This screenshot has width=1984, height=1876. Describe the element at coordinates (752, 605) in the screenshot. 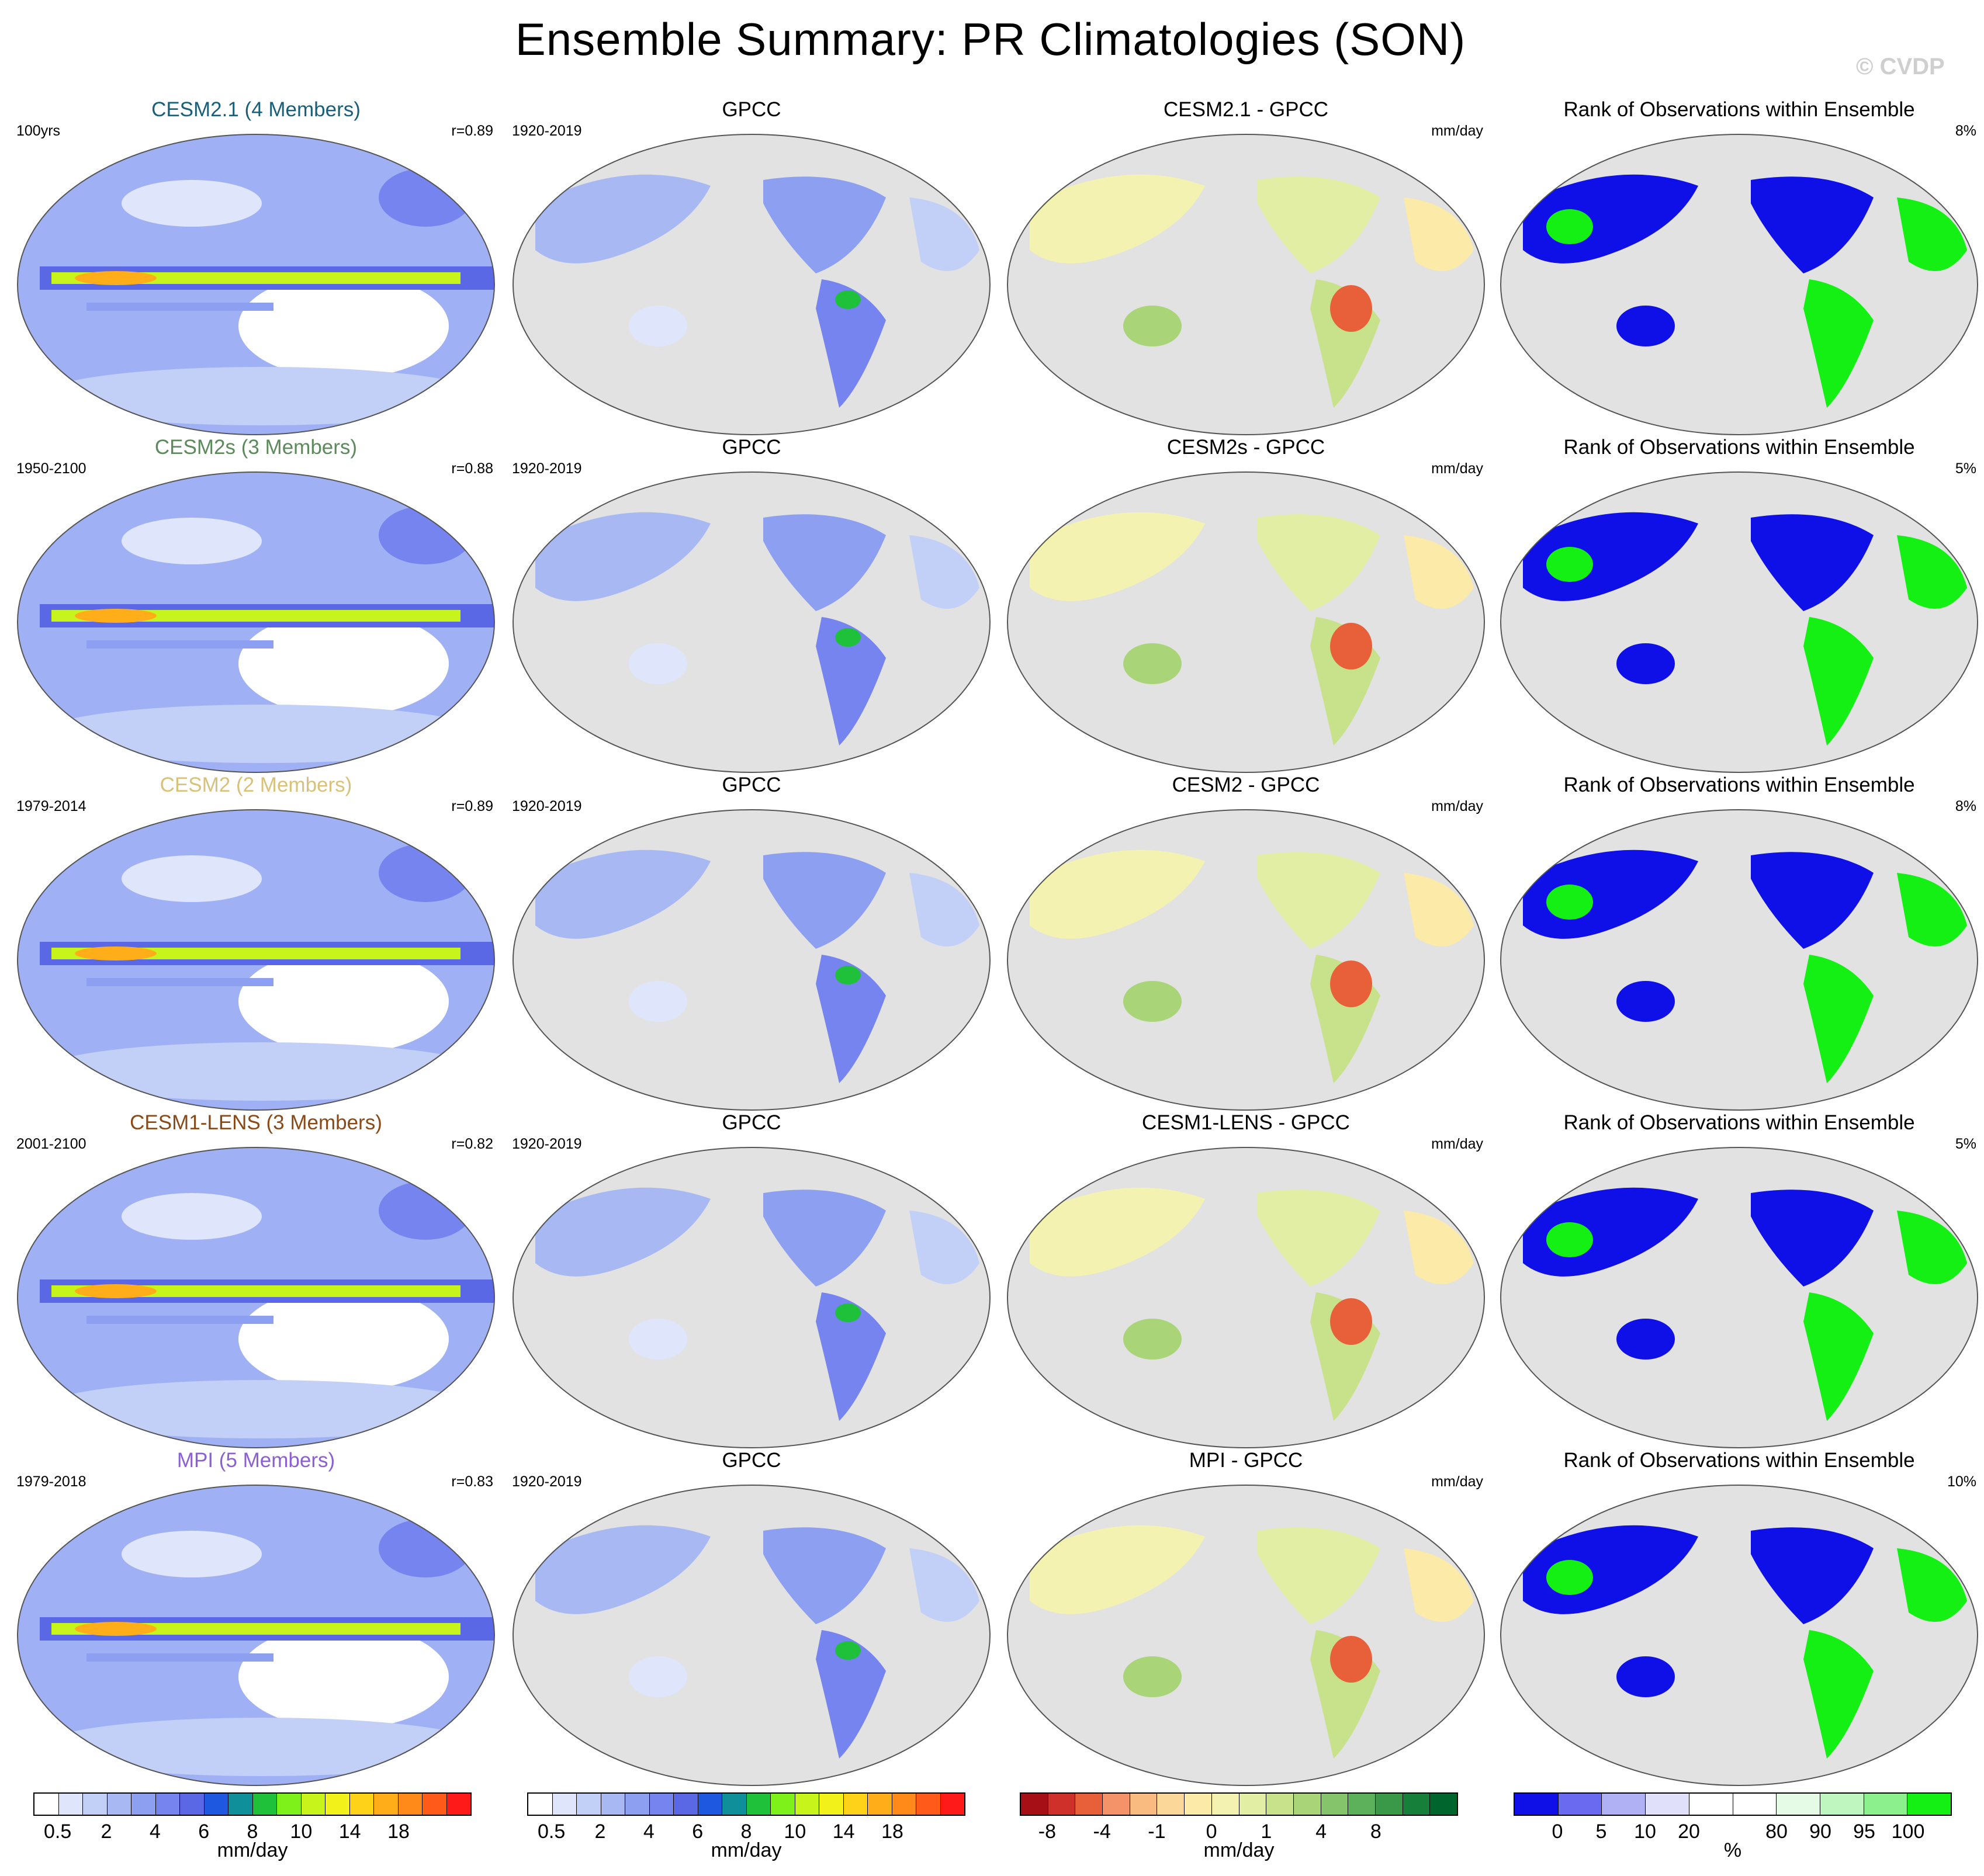

I see `obs-panel: GPCC 1920-2019` at that location.